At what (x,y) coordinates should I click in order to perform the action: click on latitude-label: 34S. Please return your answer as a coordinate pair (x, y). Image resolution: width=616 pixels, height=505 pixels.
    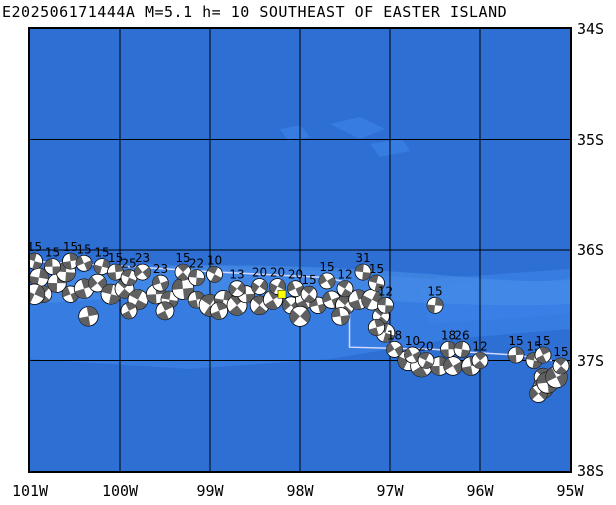
    Looking at the image, I should click on (591, 29).